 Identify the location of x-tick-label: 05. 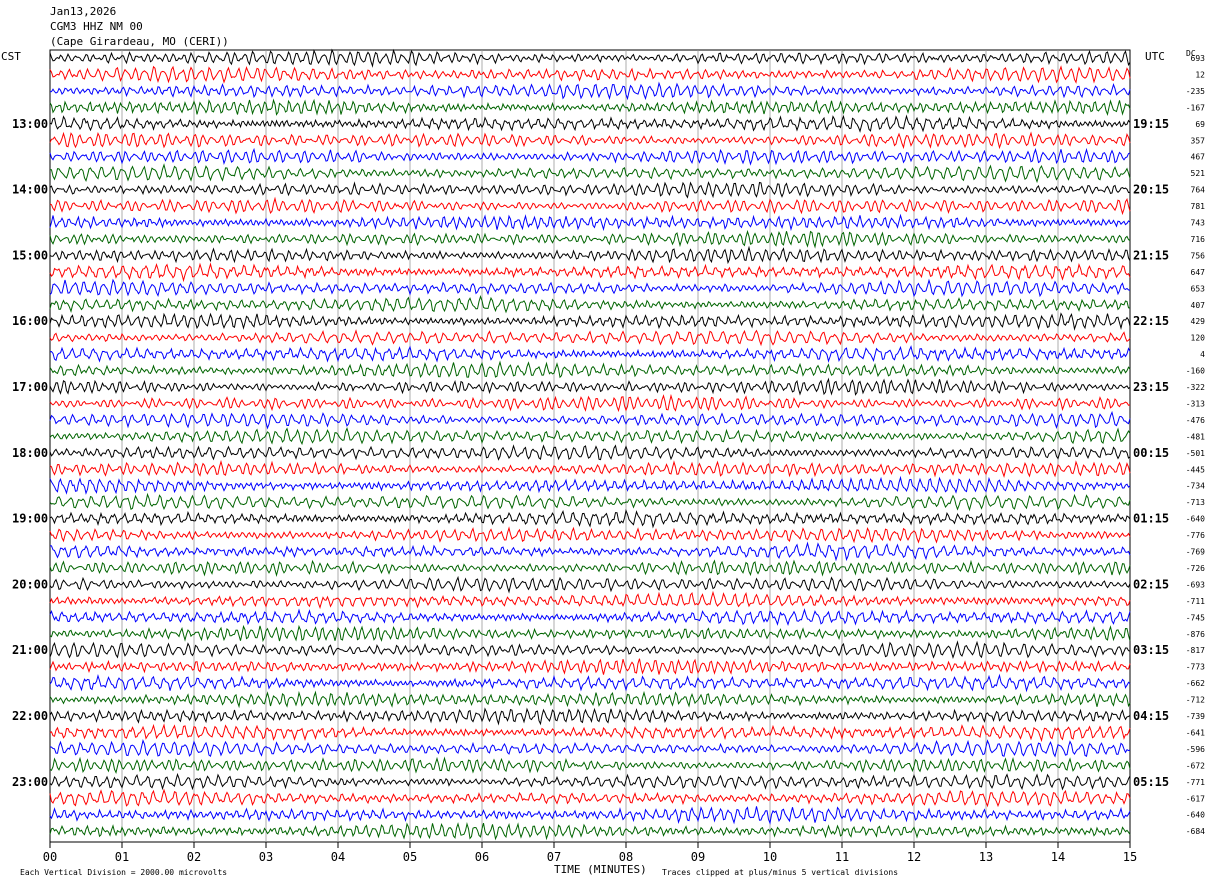
(410, 857).